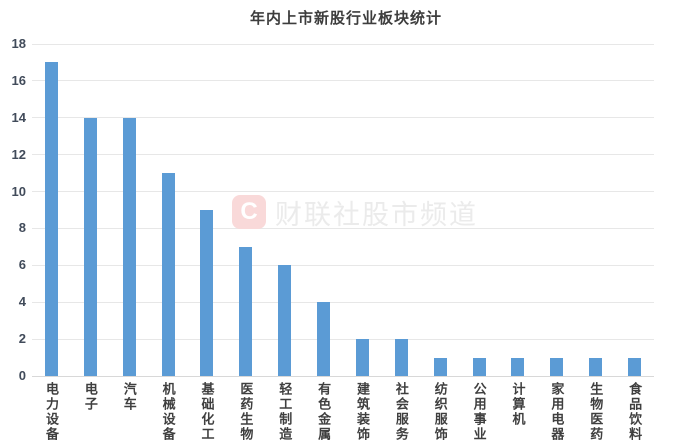 The image size is (692, 446). What do you see at coordinates (18, 154) in the screenshot?
I see `y-tick-label-12: 12` at bounding box center [18, 154].